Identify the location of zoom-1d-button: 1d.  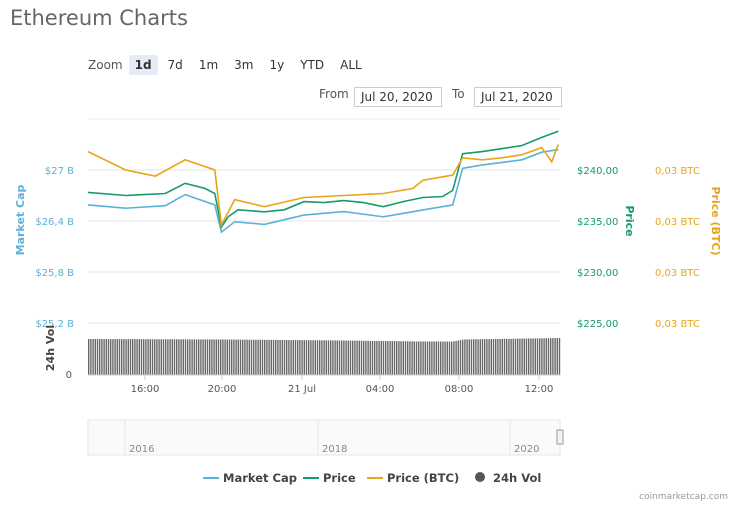
(143, 65).